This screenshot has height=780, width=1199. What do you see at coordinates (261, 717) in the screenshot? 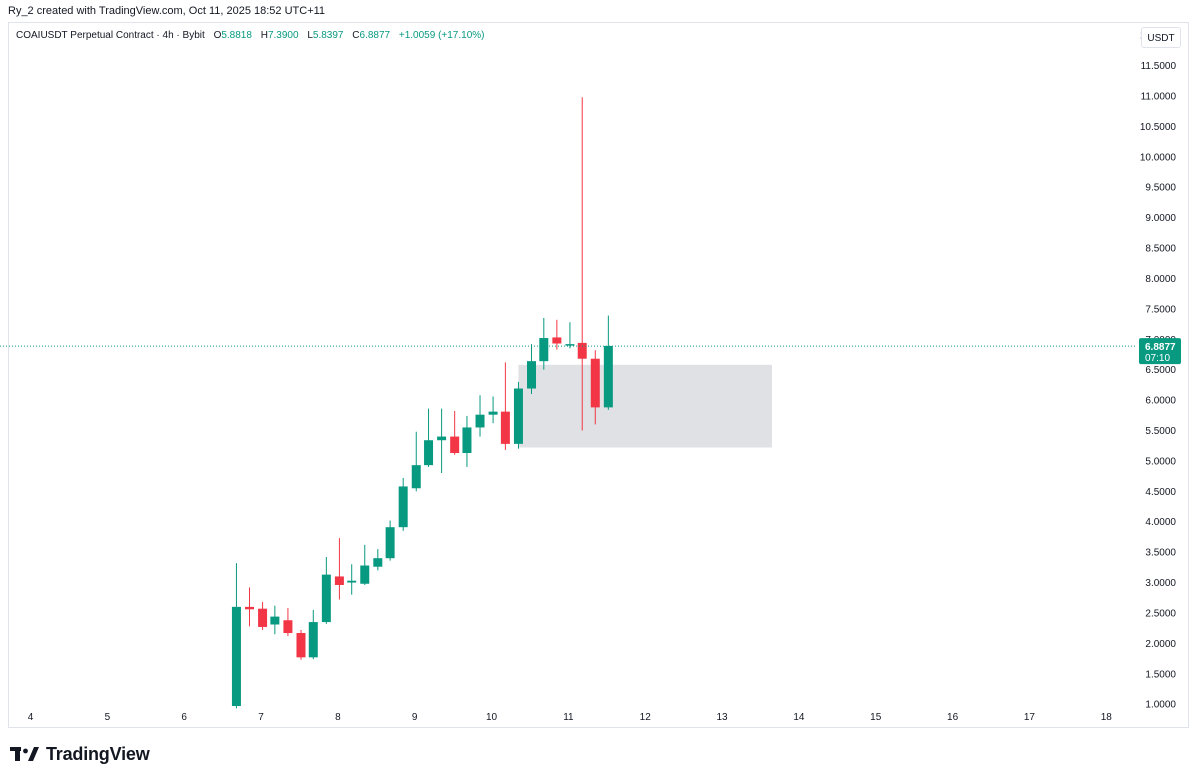
I see `x-tick-label: 7` at bounding box center [261, 717].